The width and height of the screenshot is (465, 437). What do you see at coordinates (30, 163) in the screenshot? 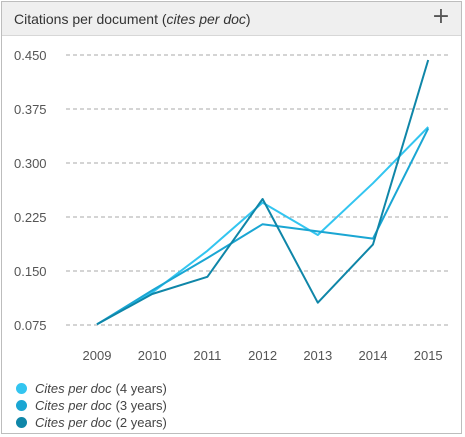
I see `y-tick-label: 0.300` at bounding box center [30, 163].